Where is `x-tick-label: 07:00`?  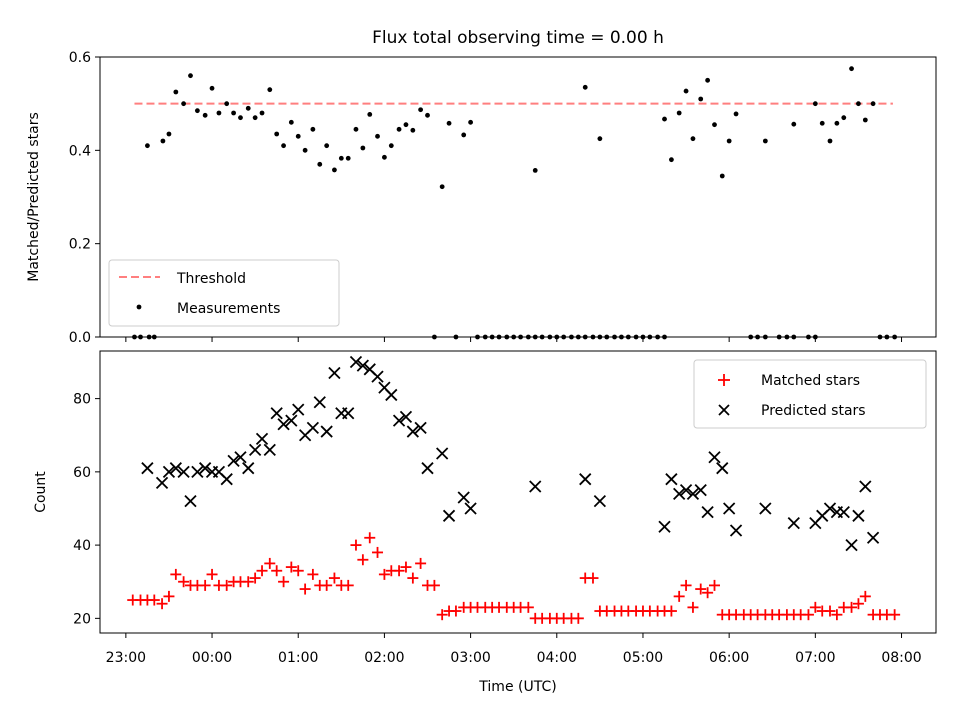
x-tick-label: 07:00 is located at coordinates (815, 658).